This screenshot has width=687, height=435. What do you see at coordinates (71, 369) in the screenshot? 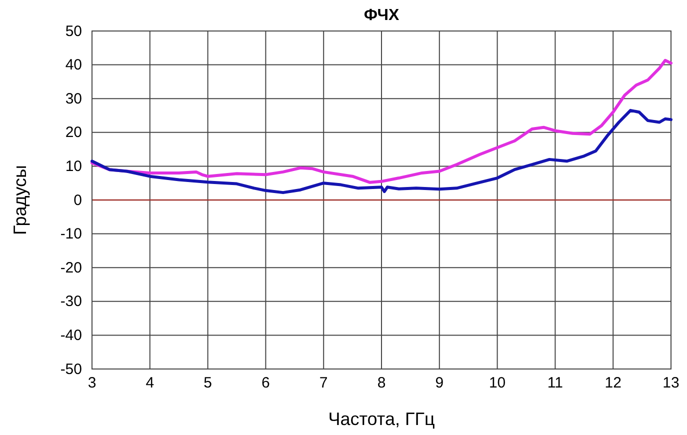
I see `y-tick-label: -50` at bounding box center [71, 369].